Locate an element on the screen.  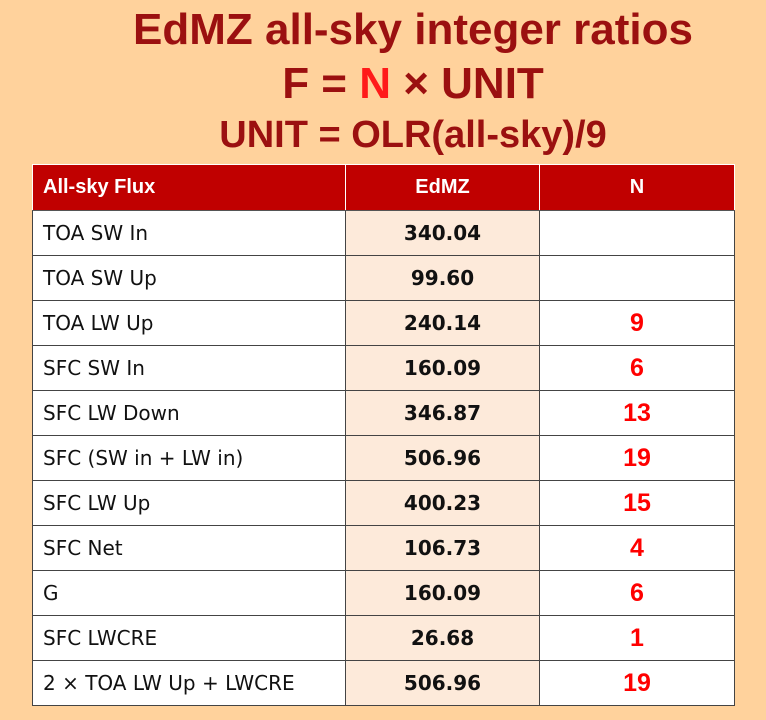
flux-name: TOA SW Up is located at coordinates (189, 278).